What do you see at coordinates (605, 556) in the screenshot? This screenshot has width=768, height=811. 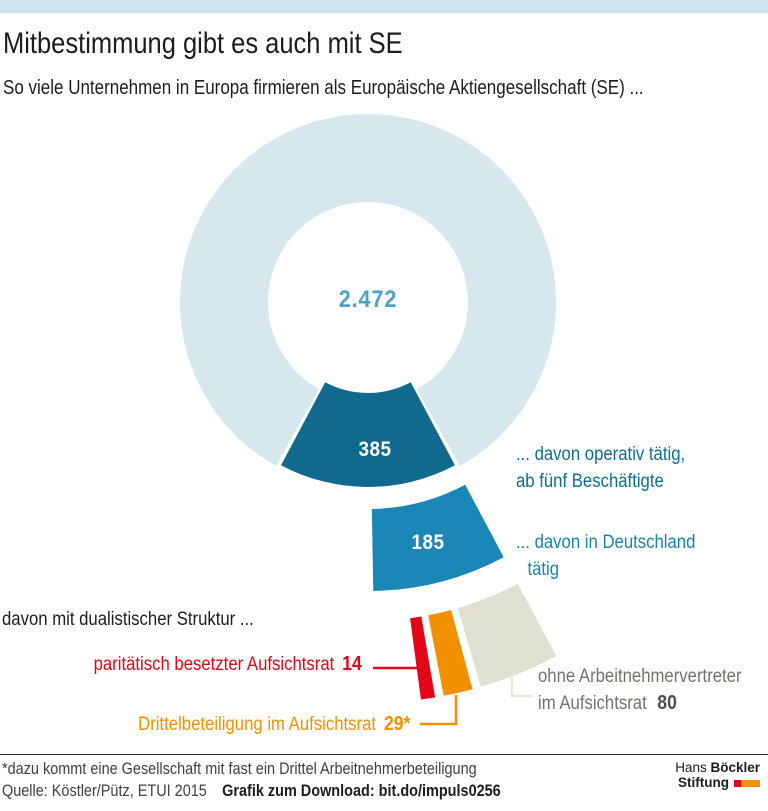 I see `annotation-deutschland-taetig: ... davon in Deutschland tätig` at bounding box center [605, 556].